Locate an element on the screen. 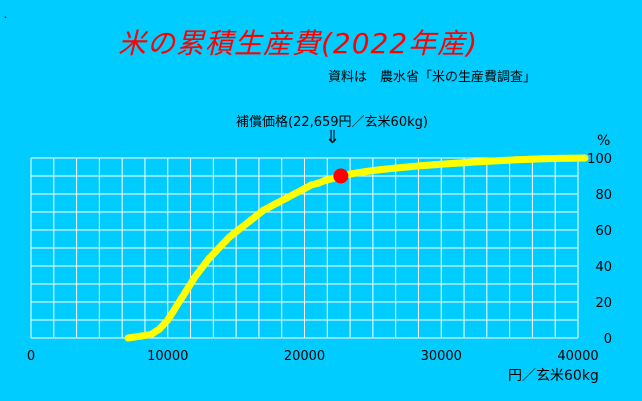 The image size is (642, 401). y-tick-label: 100 is located at coordinates (599, 159).